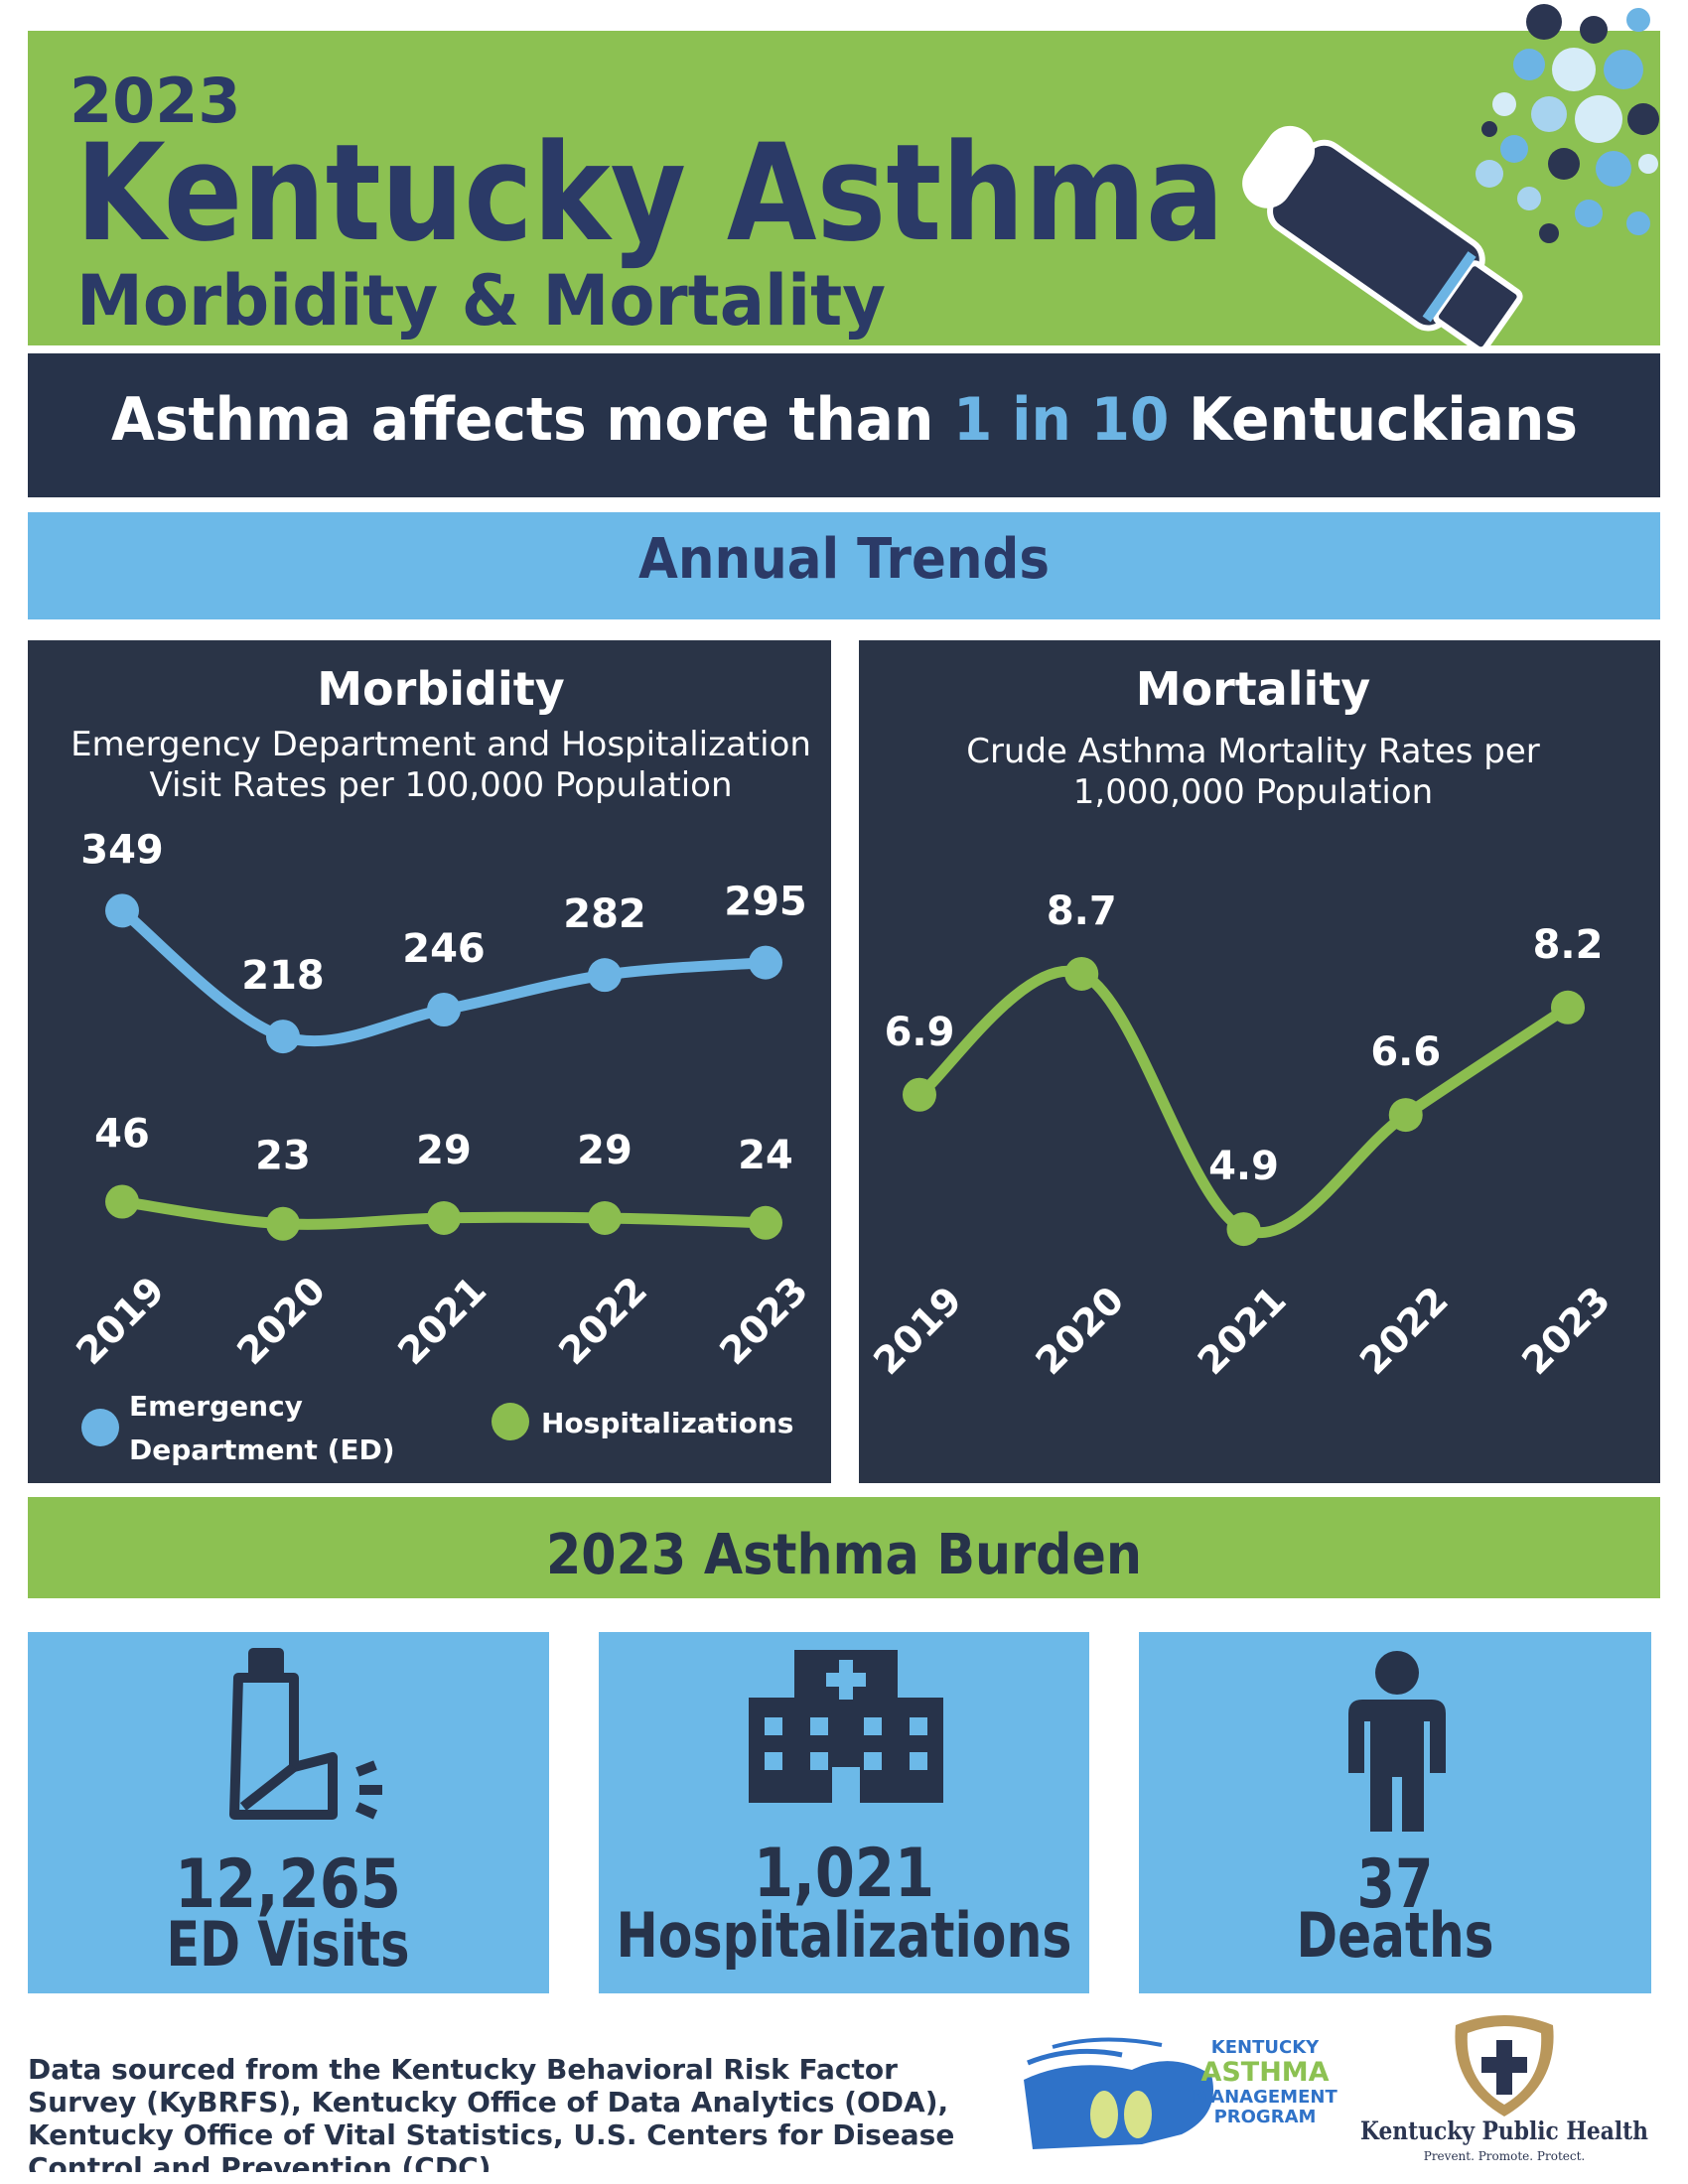 Image resolution: width=1688 pixels, height=2184 pixels. What do you see at coordinates (846, 1726) in the screenshot?
I see `hospital-icon` at bounding box center [846, 1726].